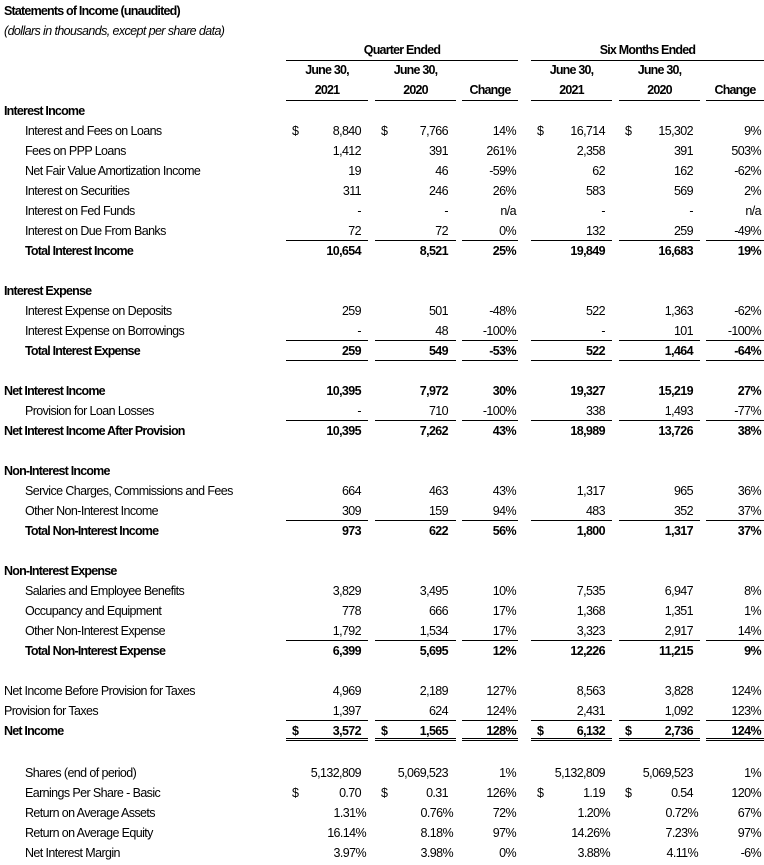  I want to click on row-label: Net Fair Value Amortization Income, so click(113, 171).